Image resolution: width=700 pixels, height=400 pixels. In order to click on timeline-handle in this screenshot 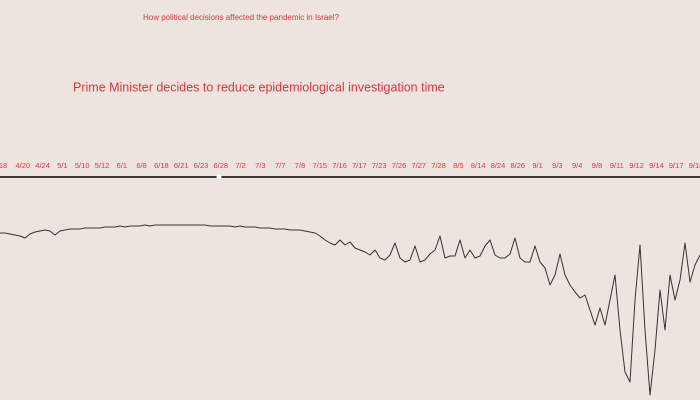, I will do `click(219, 177)`.